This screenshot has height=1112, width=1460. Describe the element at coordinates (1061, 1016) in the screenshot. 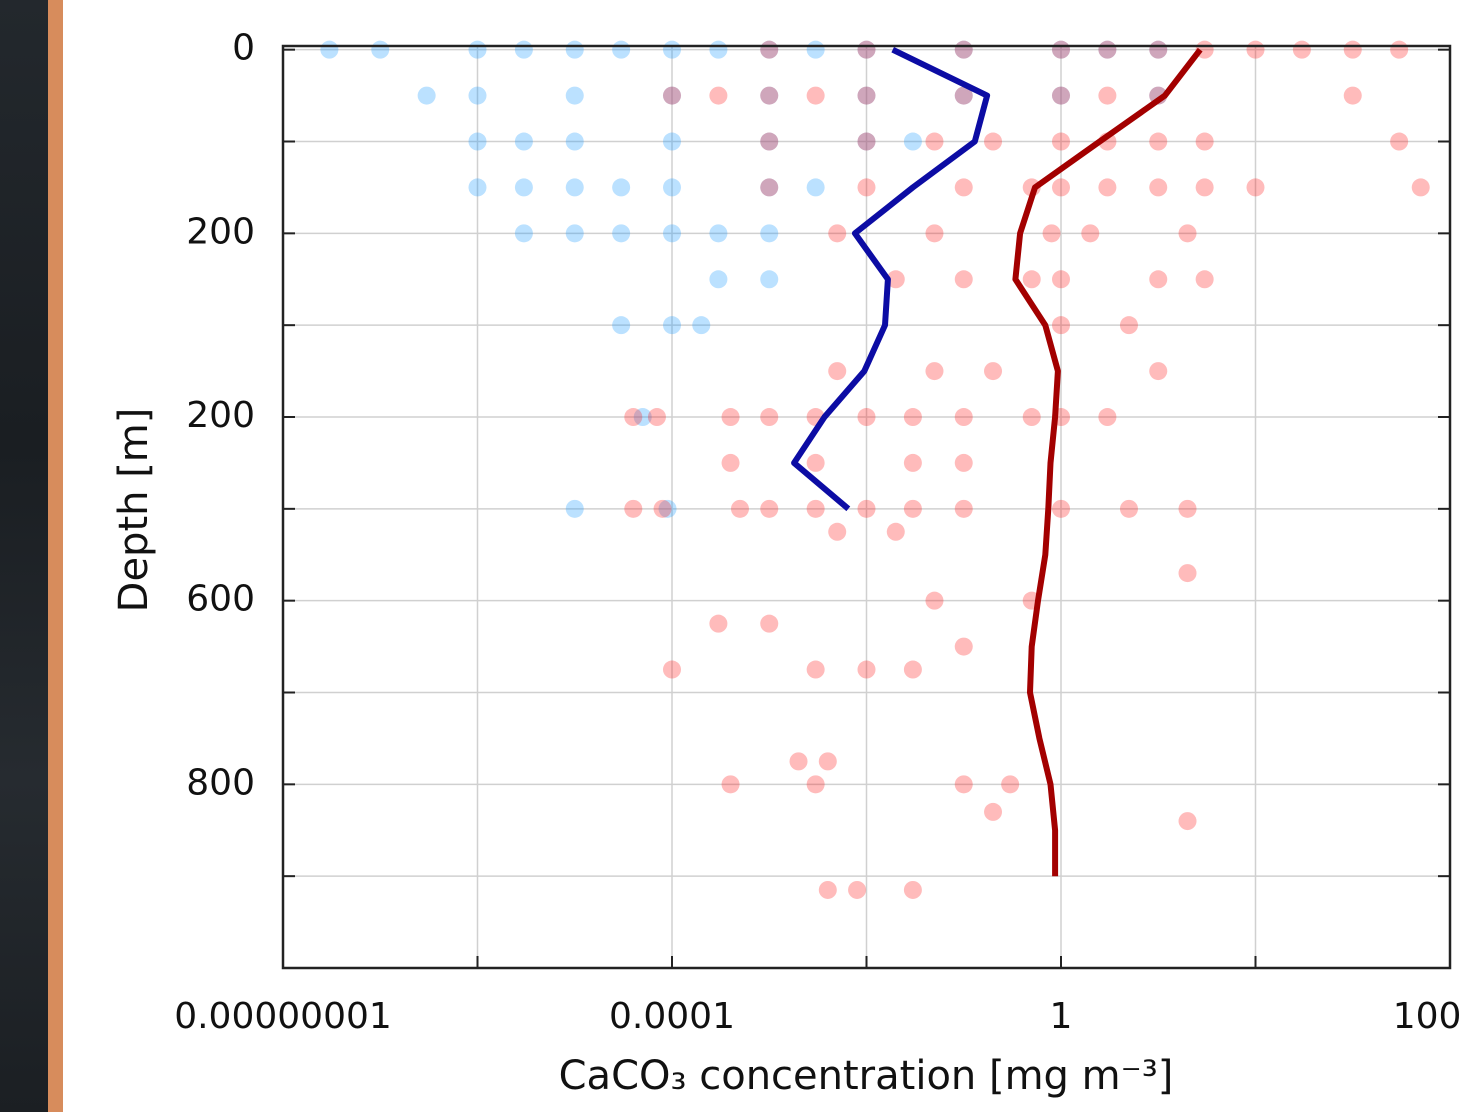

I see `x-tick-label: 1` at that location.